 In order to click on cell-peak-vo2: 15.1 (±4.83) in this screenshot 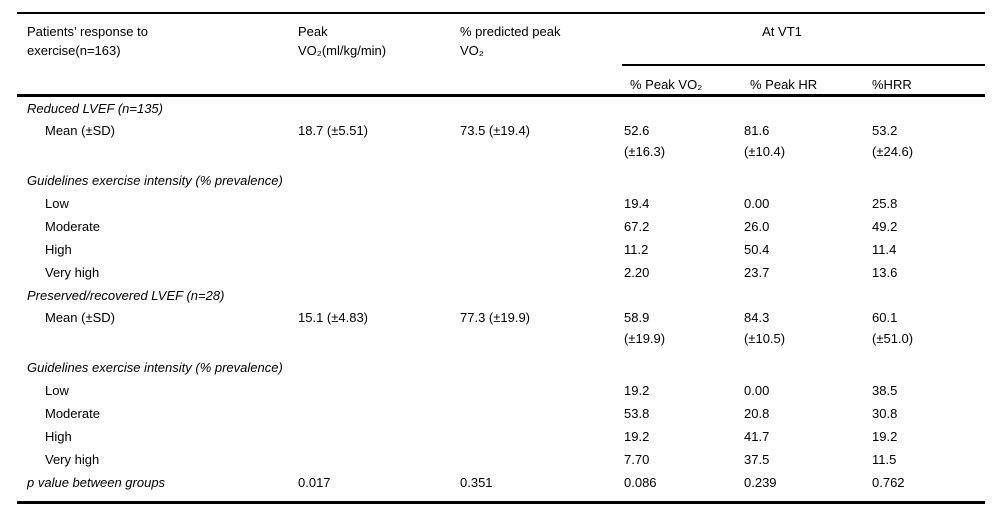, I will do `click(333, 317)`.